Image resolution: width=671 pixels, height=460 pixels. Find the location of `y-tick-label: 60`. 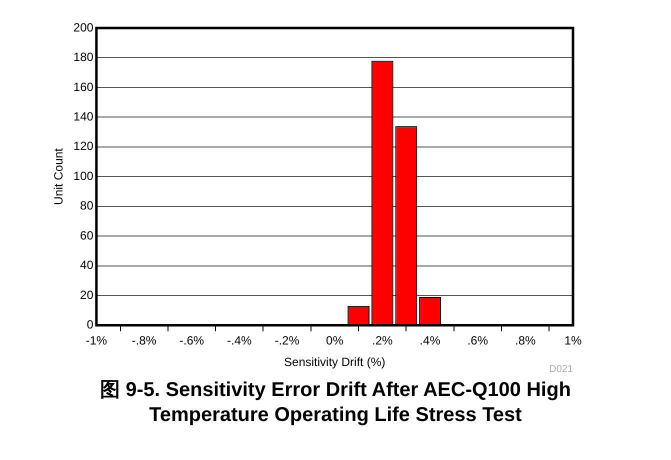

y-tick-label: 60 is located at coordinates (87, 235).